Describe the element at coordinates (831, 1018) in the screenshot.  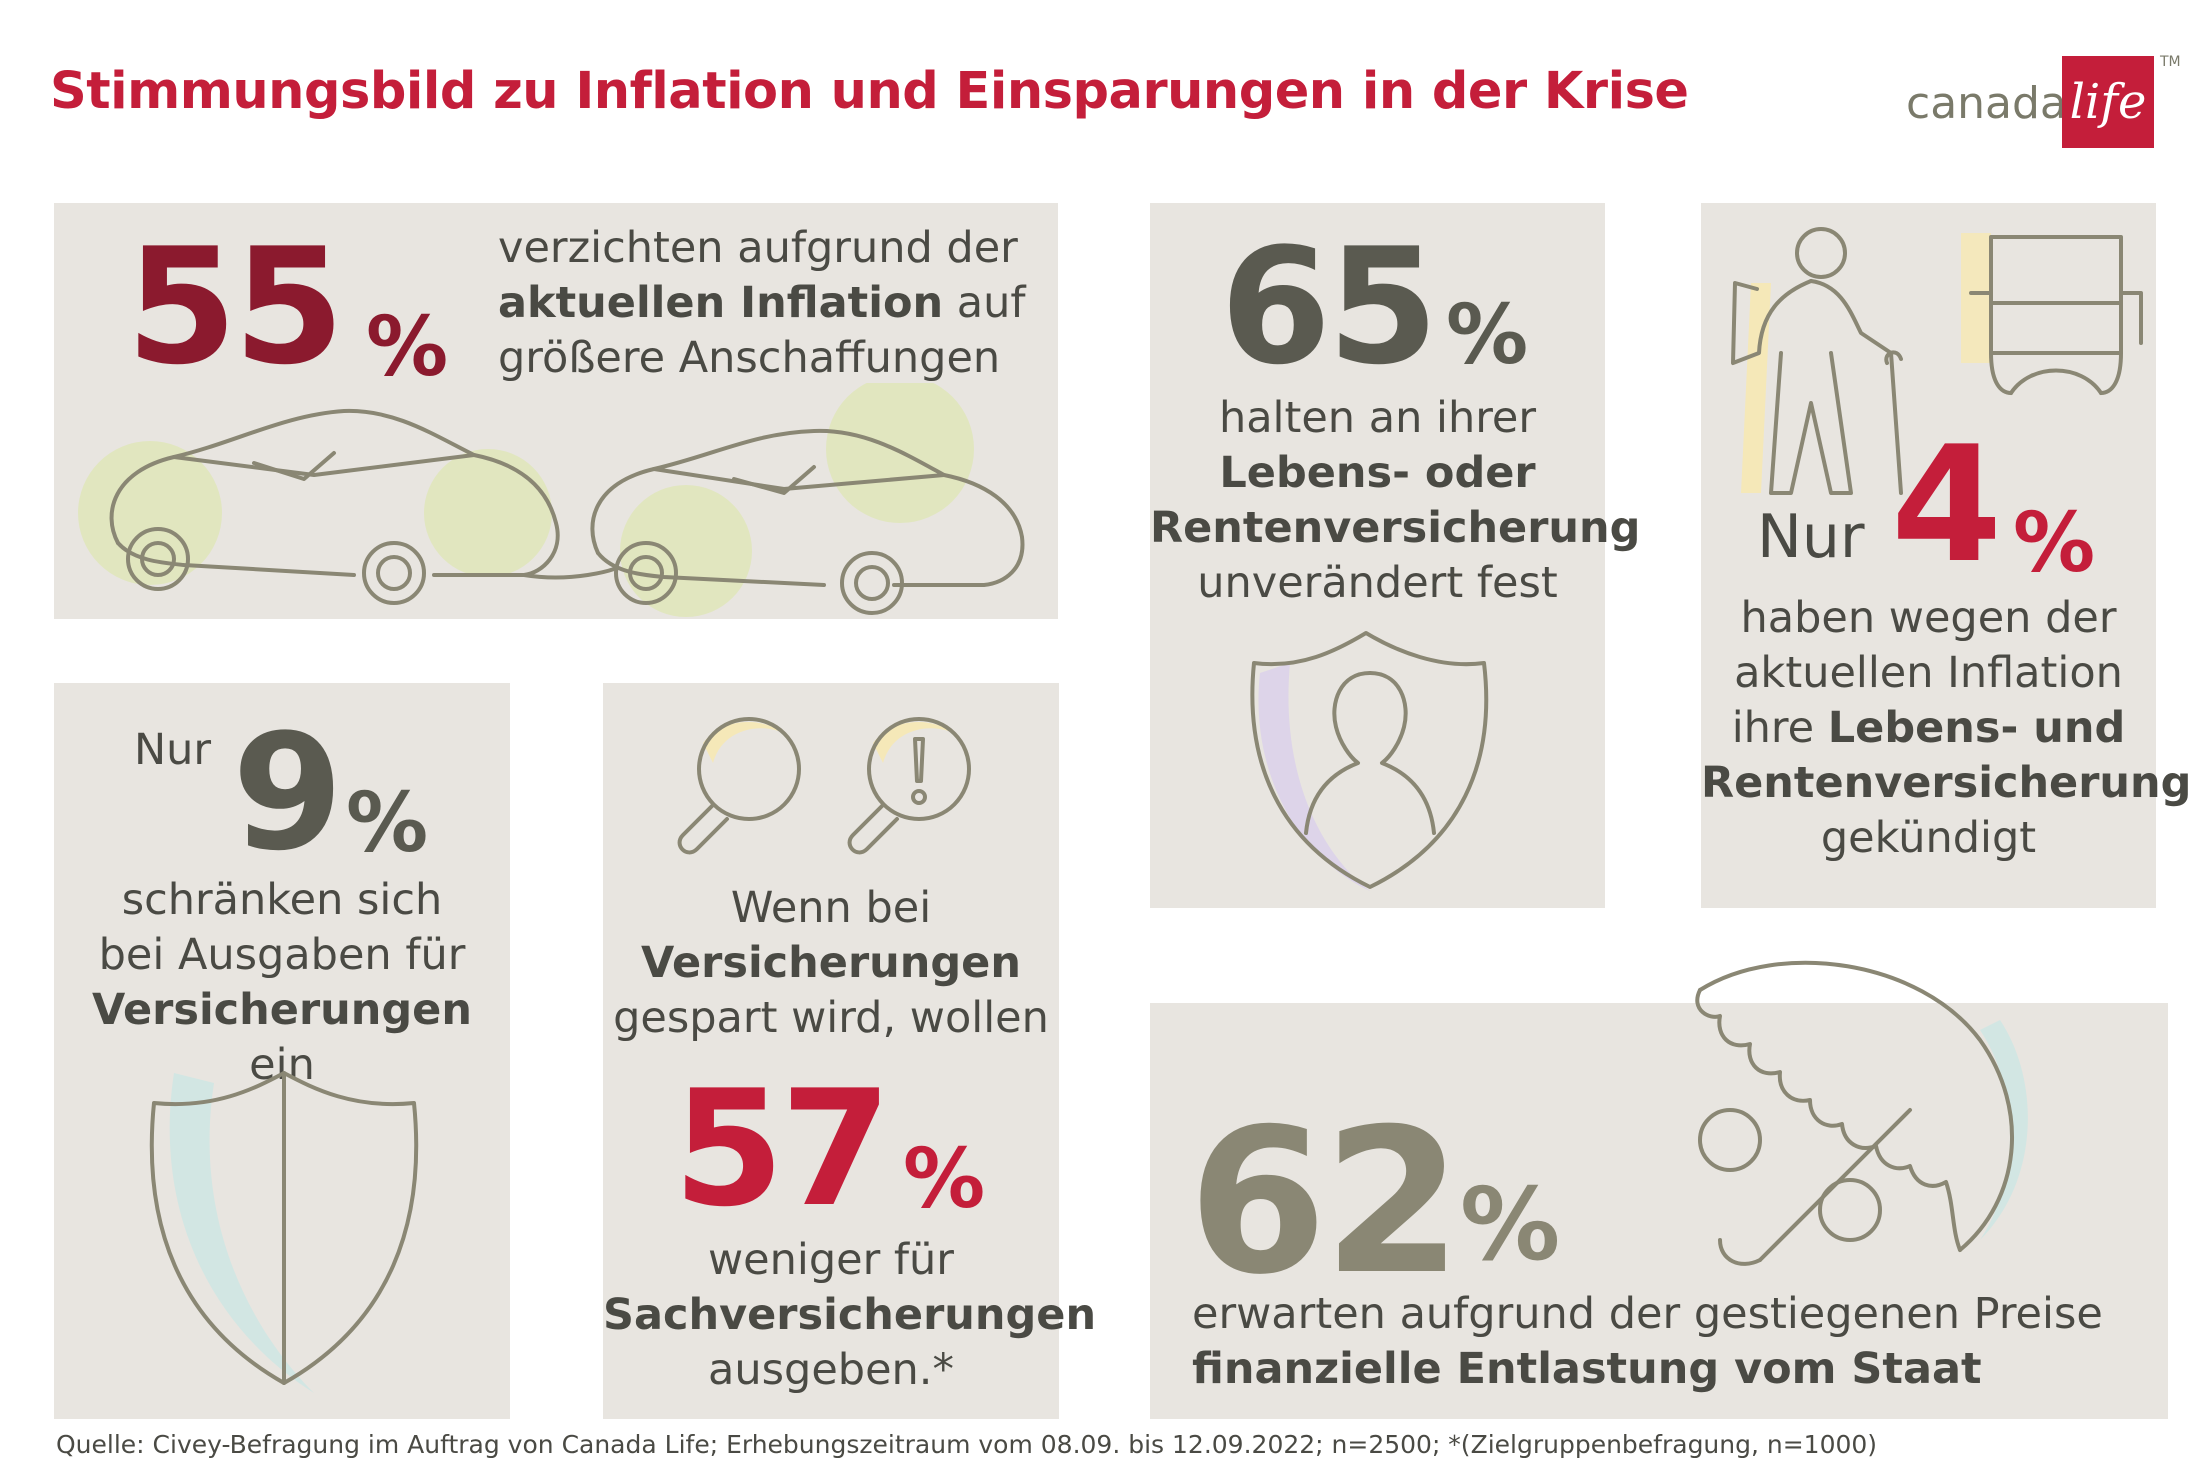
I see `desc-line: gespart wird, wollen` at that location.